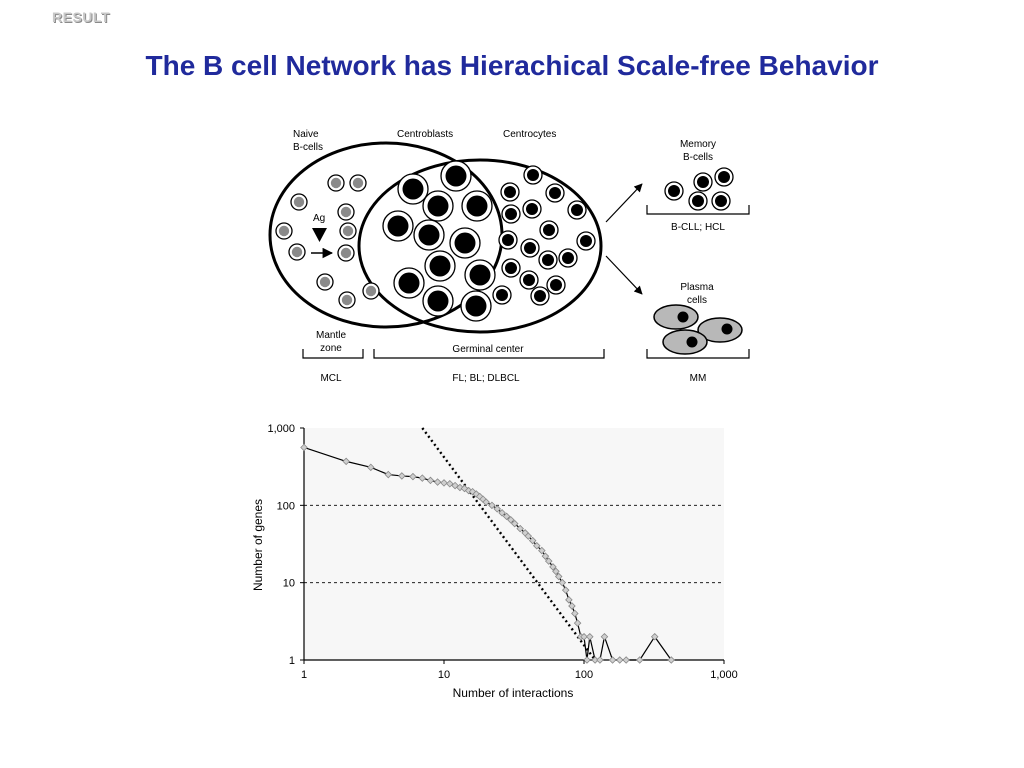 This screenshot has width=1024, height=768. I want to click on mm-label: MM, so click(698, 378).